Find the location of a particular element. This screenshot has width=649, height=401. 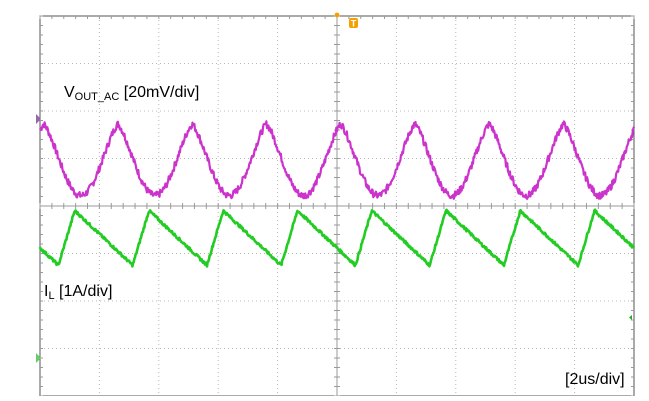

ch2-ground-marker is located at coordinates (38, 358).